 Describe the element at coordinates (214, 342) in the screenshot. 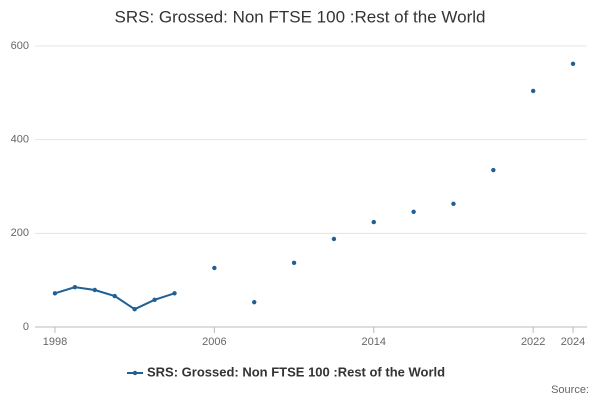

I see `x-tick-label: 2006` at that location.